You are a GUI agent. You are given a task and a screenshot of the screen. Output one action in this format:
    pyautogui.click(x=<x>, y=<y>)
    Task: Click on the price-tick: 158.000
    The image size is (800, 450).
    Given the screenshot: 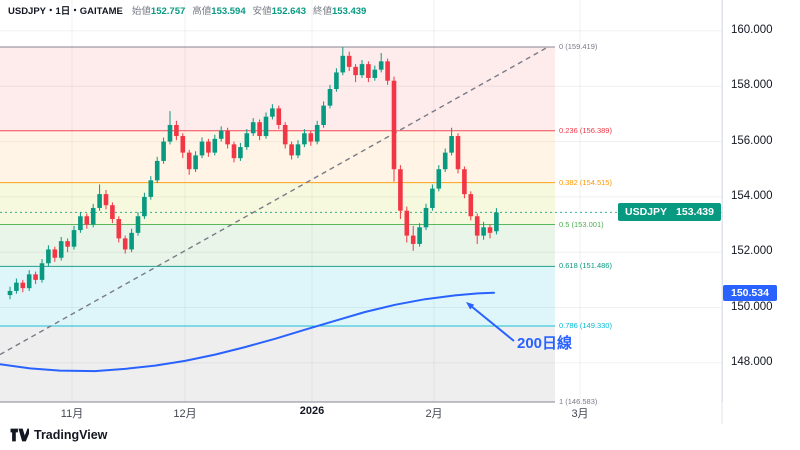 What is the action you would take?
    pyautogui.click(x=752, y=85)
    